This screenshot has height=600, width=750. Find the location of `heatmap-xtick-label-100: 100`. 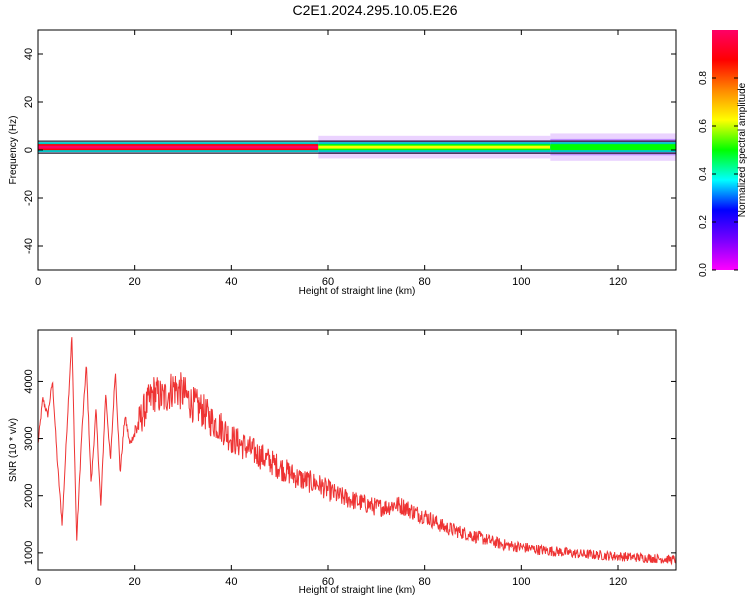

heatmap-xtick-label-100: 100 is located at coordinates (521, 282).